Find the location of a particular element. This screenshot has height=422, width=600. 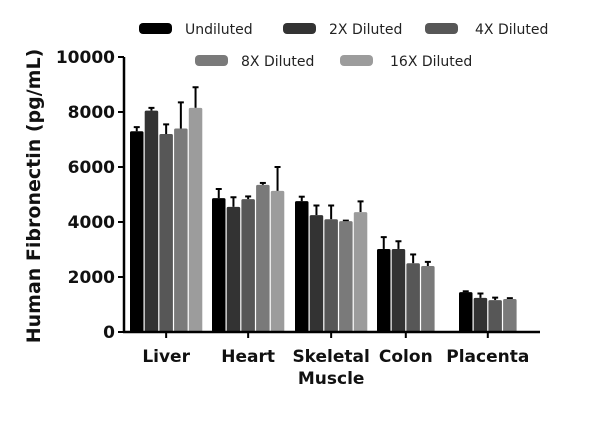

legend-label: 4X Diluted is located at coordinates (511, 30).